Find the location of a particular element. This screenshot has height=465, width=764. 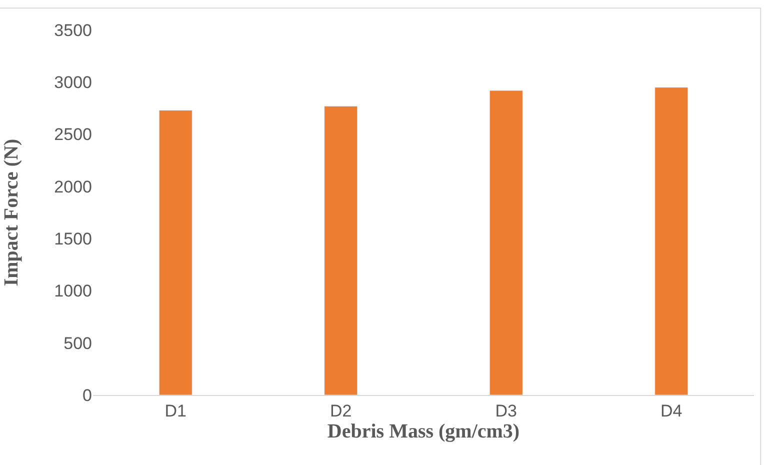

y-tick-label: 1500 is located at coordinates (73, 239).